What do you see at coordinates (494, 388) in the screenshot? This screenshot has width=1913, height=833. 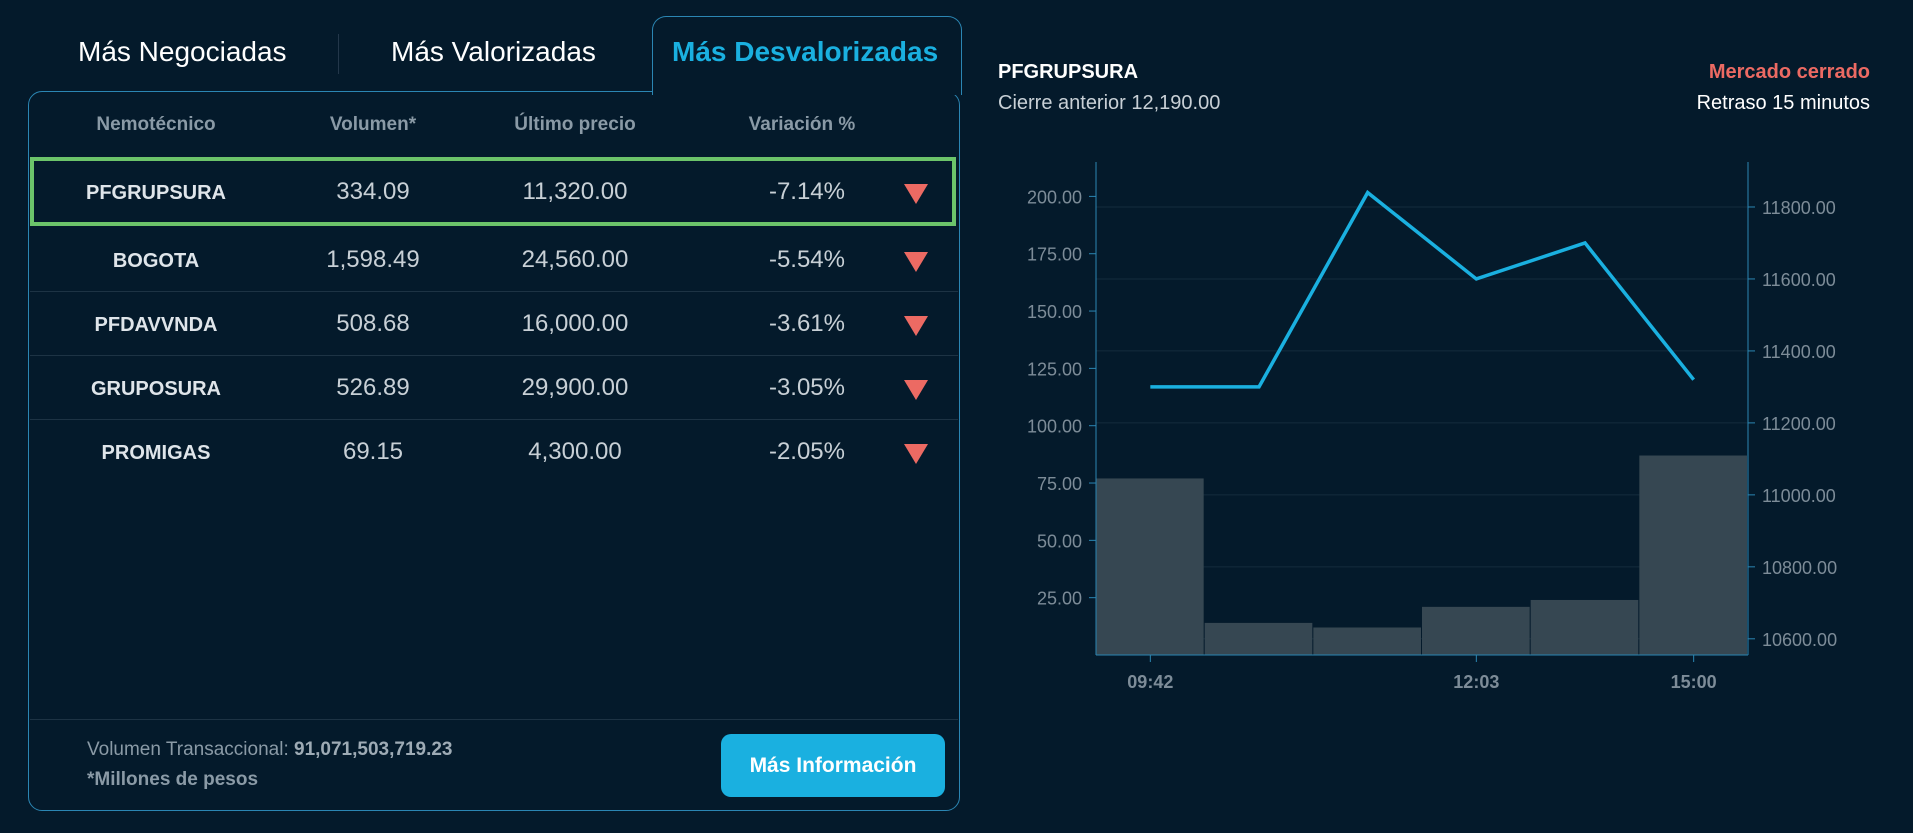 I see `table-row: GRUPOSURA 526.89 29,900.00 -3.05%` at bounding box center [494, 388].